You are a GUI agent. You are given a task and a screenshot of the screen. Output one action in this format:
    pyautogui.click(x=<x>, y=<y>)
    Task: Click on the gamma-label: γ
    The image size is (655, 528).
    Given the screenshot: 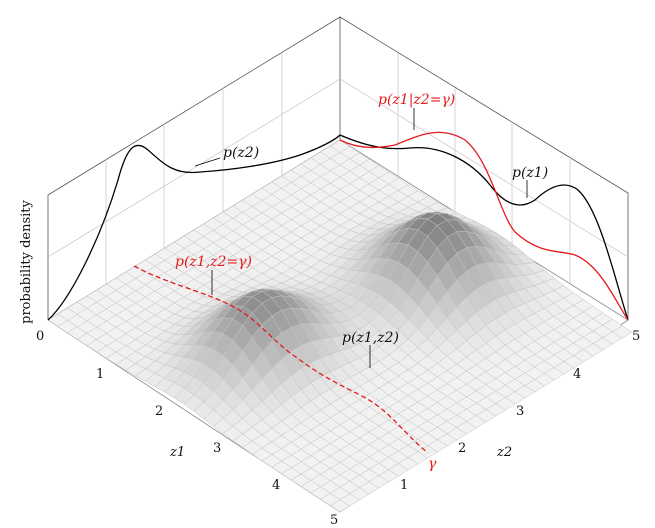 What is the action you would take?
    pyautogui.click(x=432, y=464)
    